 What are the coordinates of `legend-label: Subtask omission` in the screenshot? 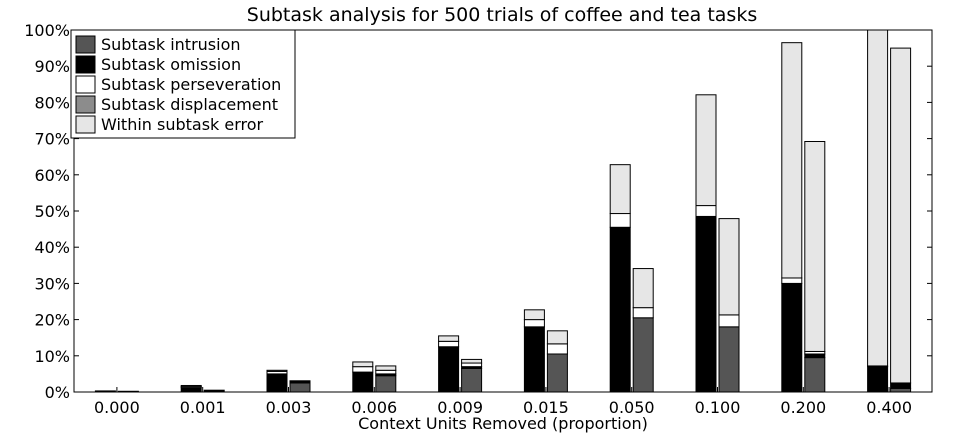 It's located at (171, 64).